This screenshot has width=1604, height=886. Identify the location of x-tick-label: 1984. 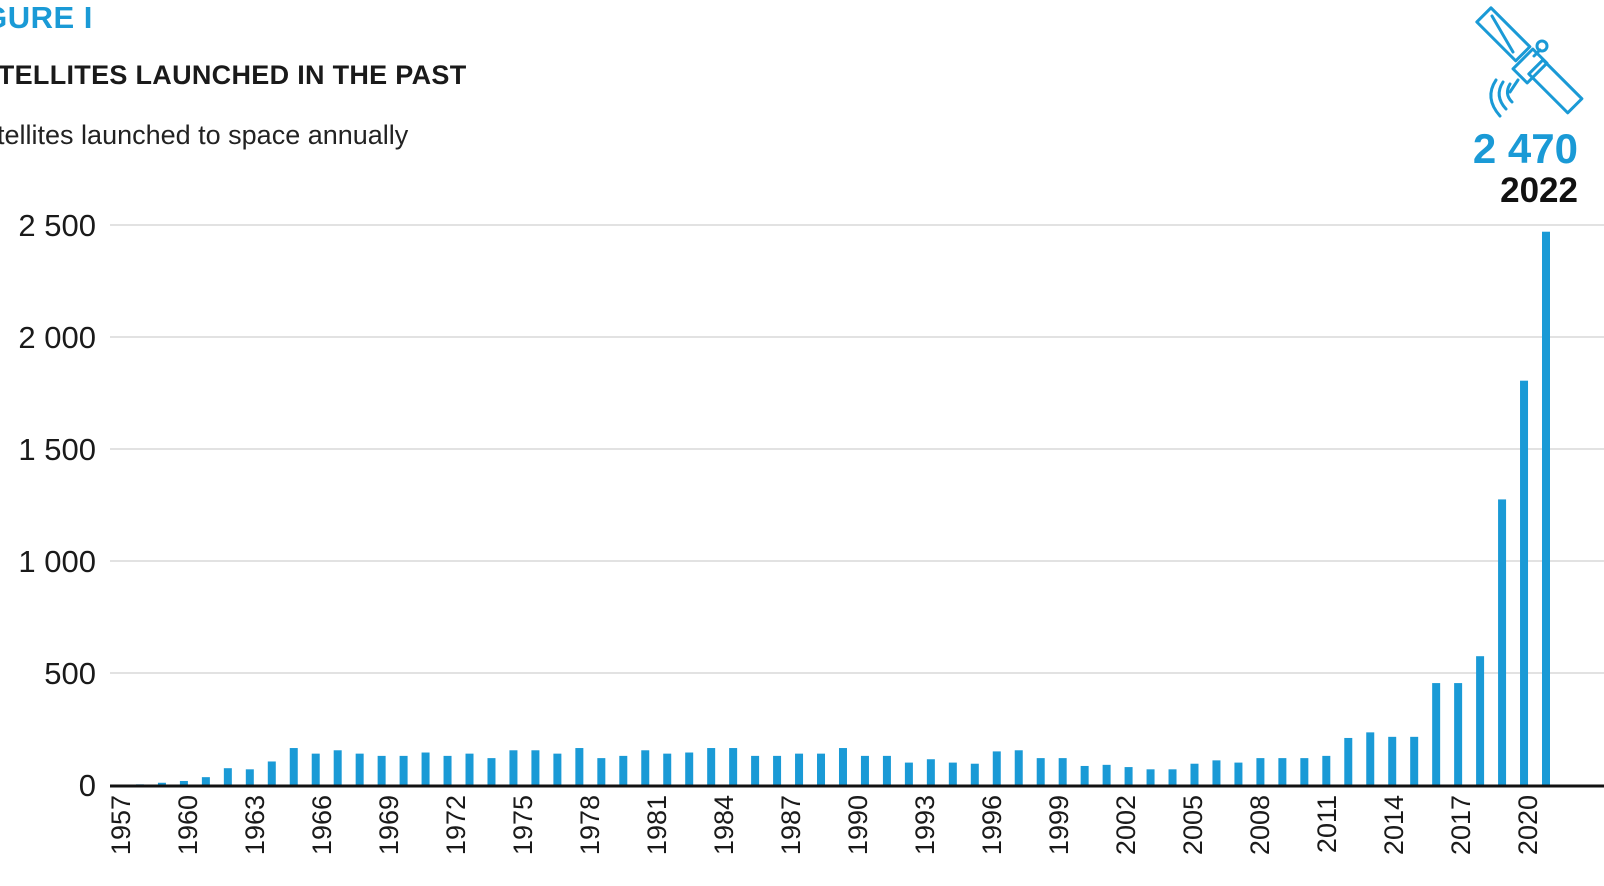
(724, 825).